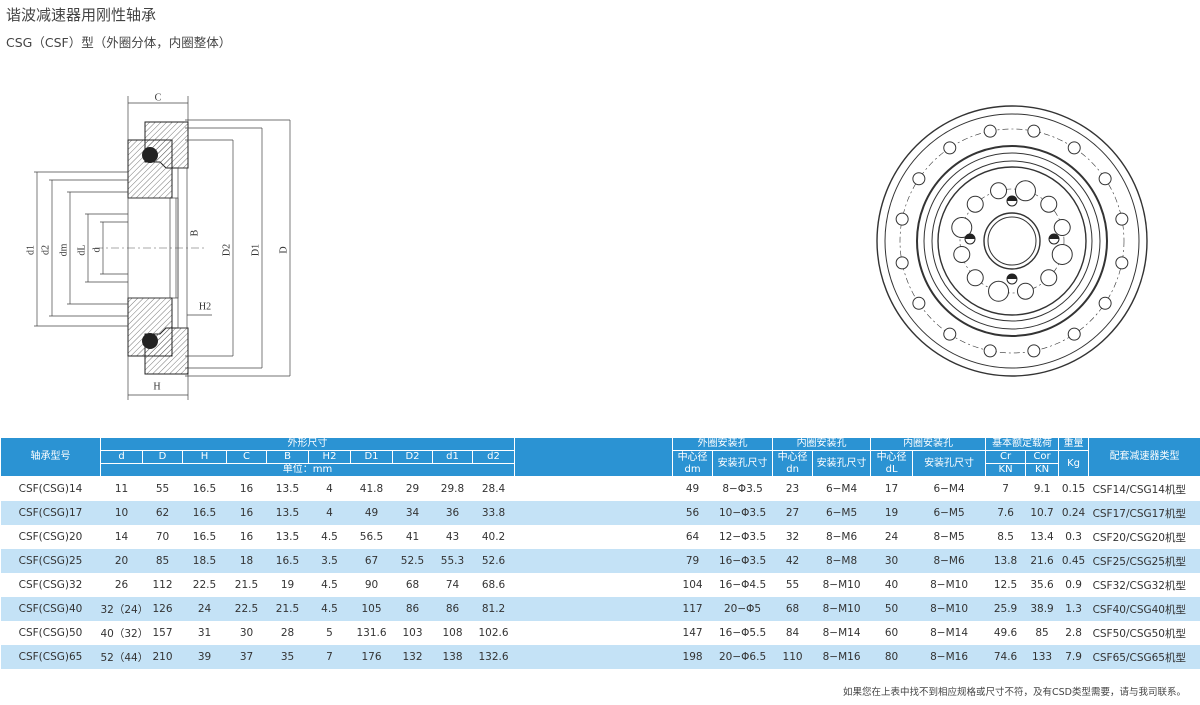  Describe the element at coordinates (226, 250) in the screenshot. I see `dimension-label: D2` at that location.